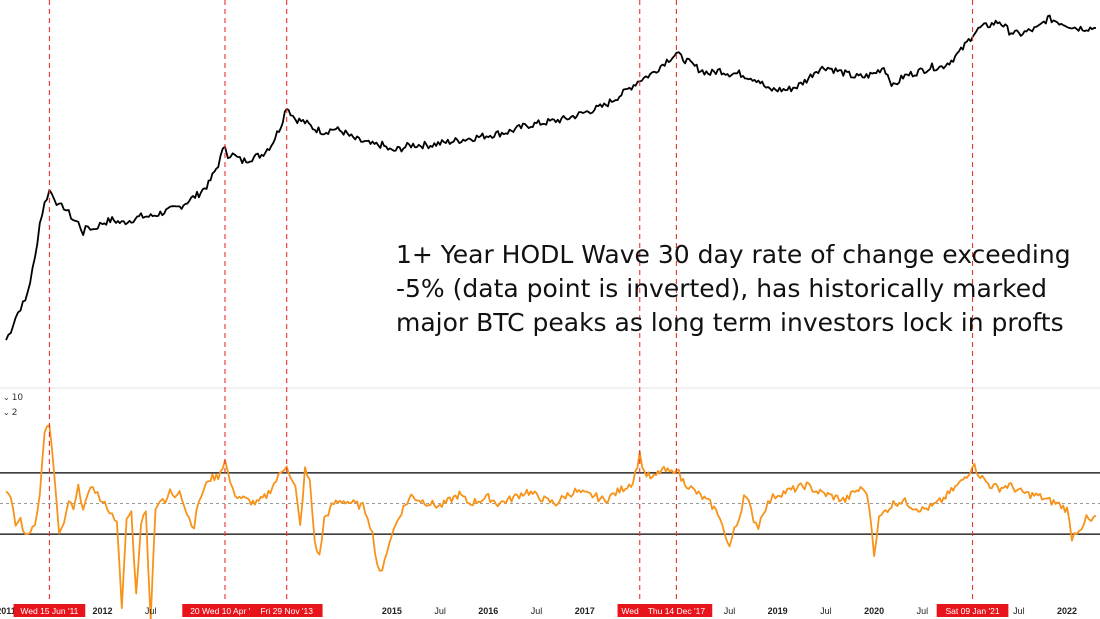  I want to click on marker-tag-label: Wed 15 Jun '11, so click(49, 611).